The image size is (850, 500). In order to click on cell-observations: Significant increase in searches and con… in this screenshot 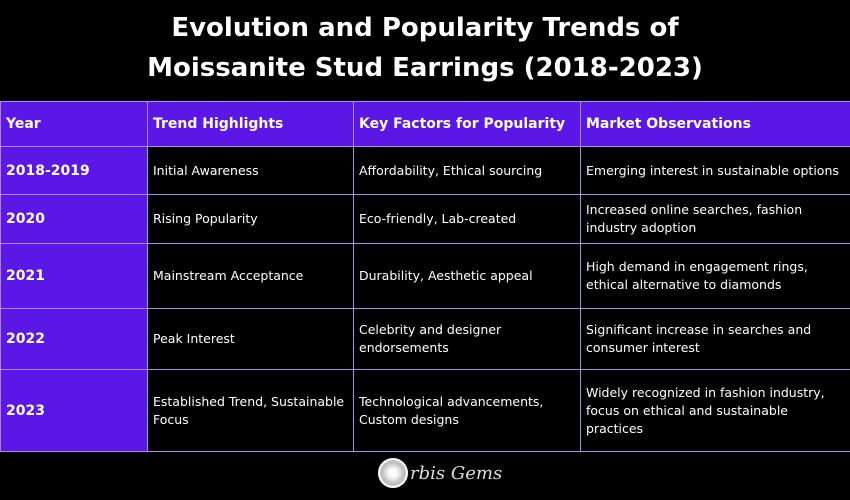, I will do `click(715, 339)`.